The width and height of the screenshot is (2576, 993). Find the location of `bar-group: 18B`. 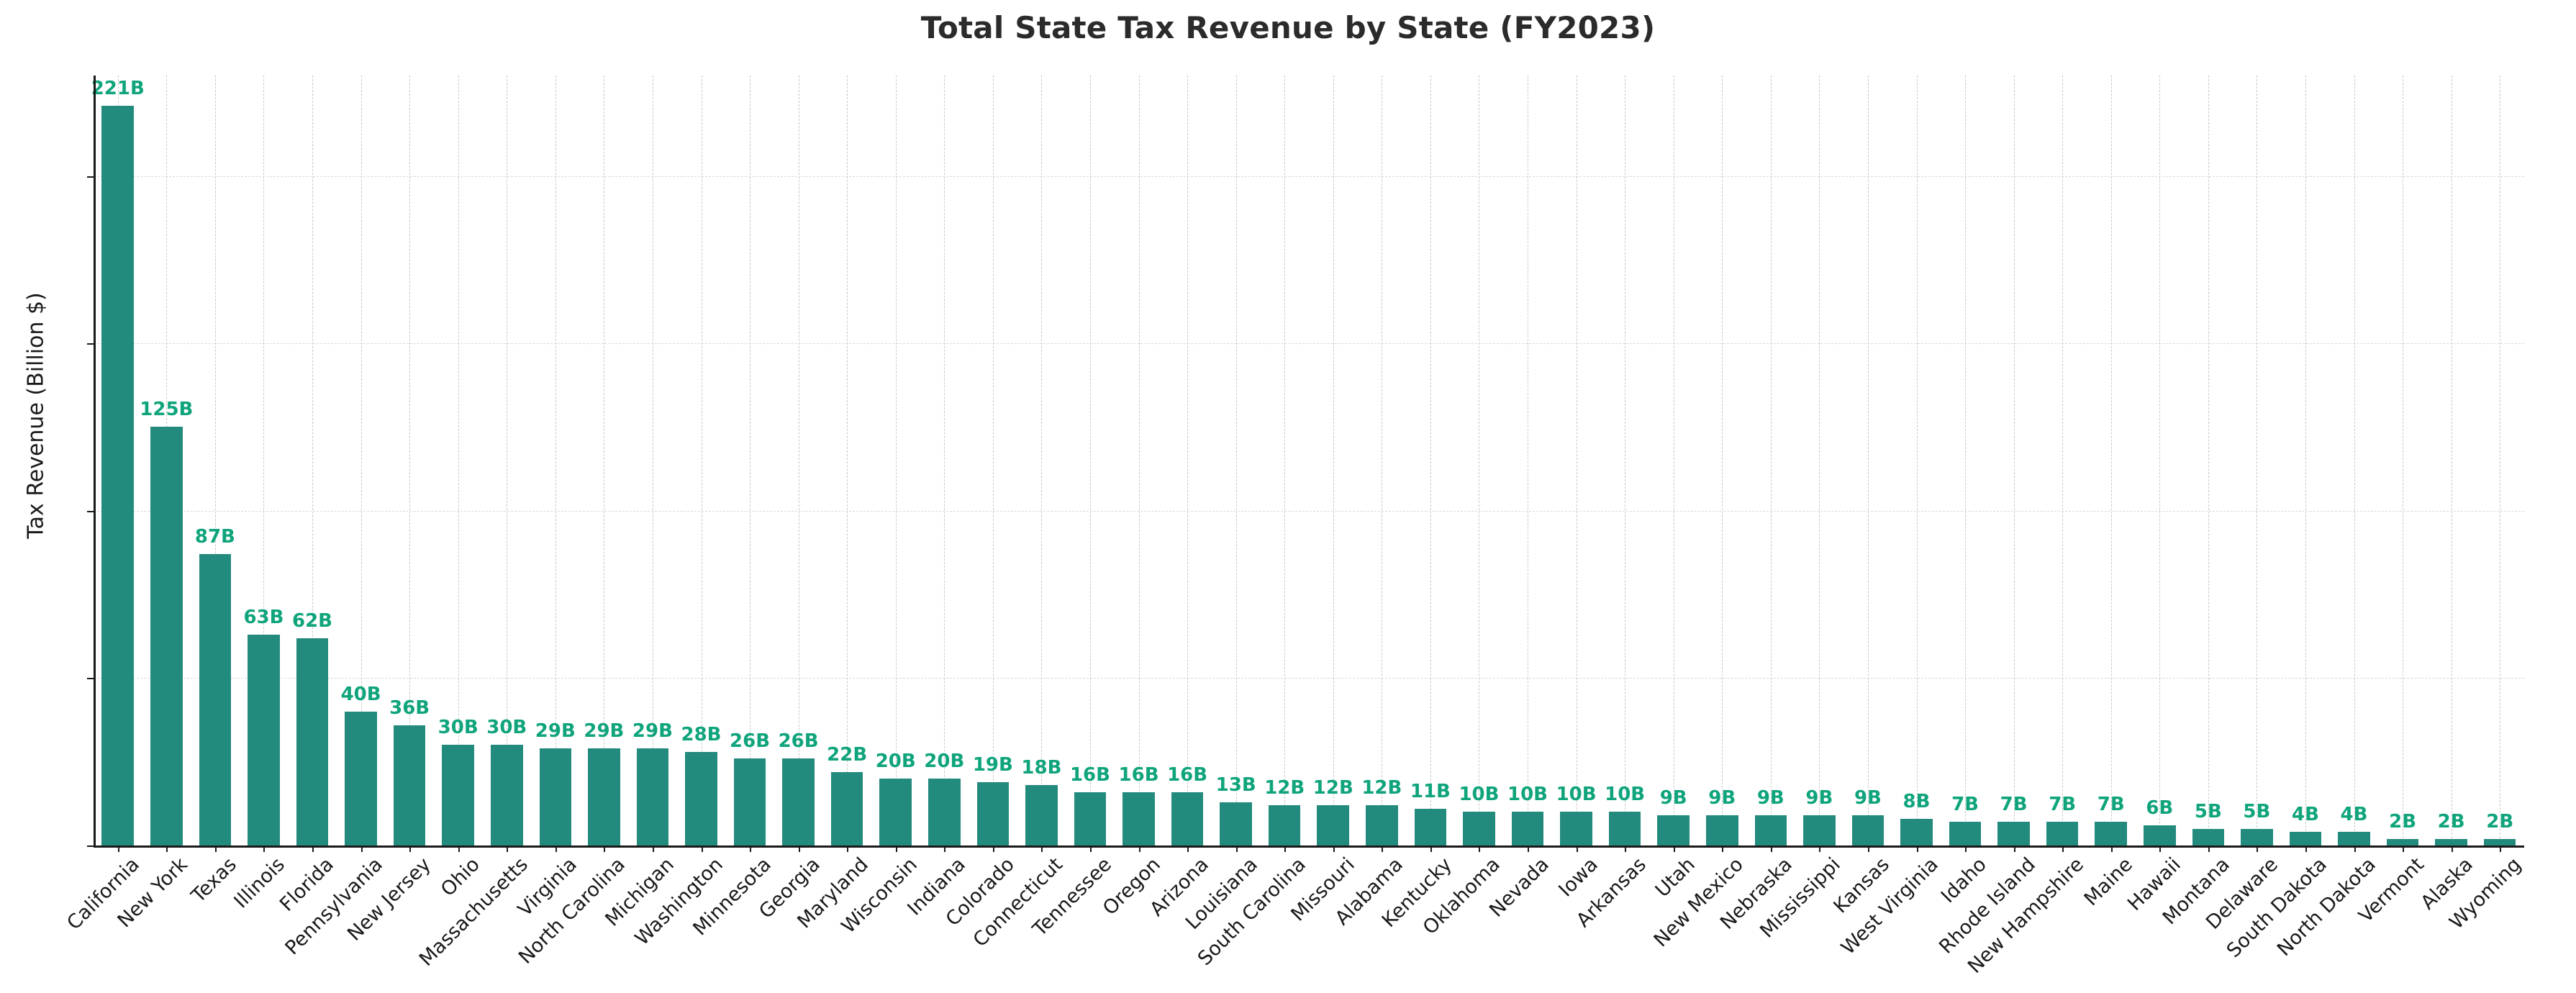

bar-group: 18B is located at coordinates (1041, 460).